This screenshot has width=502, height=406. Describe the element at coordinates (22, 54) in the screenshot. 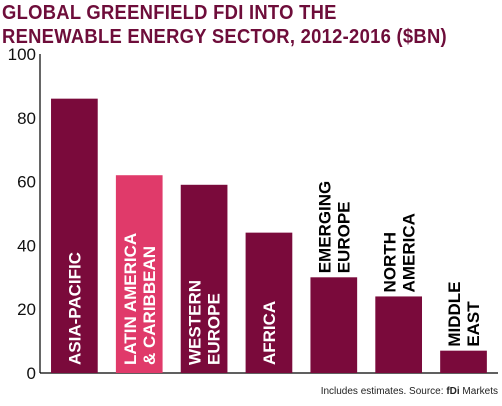

I see `y-tick-label: 100` at that location.